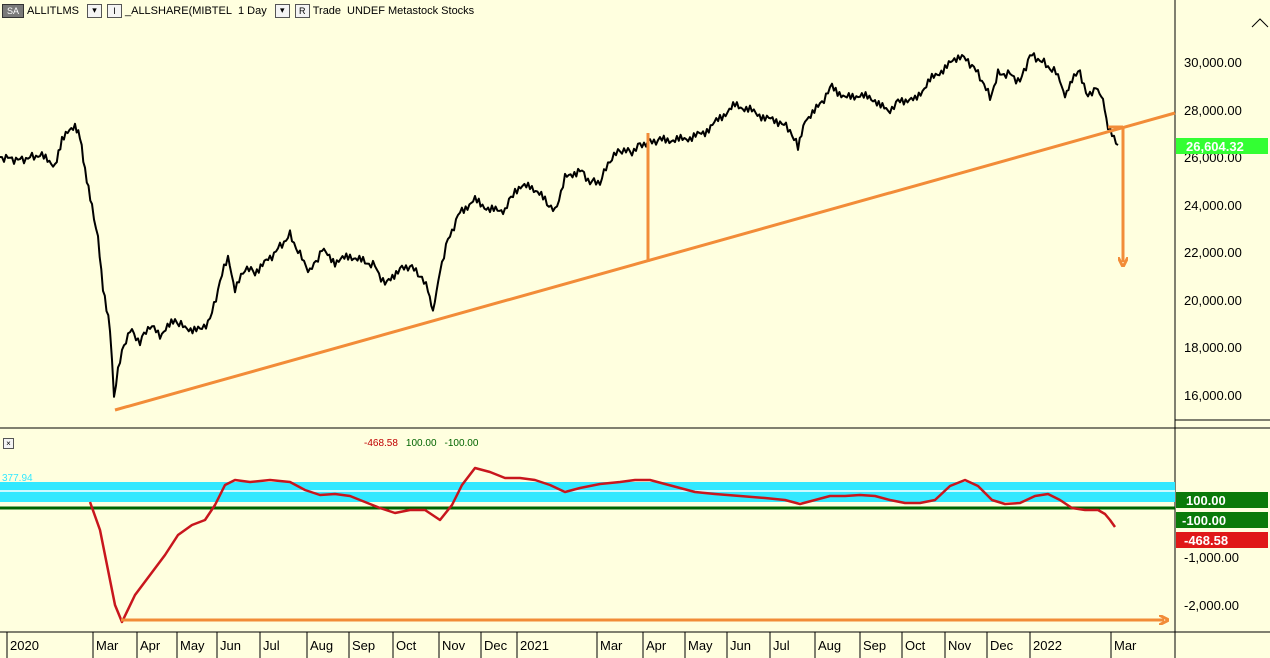 The width and height of the screenshot is (1270, 658). What do you see at coordinates (114, 10) in the screenshot?
I see `indicator-menu: I` at bounding box center [114, 10].